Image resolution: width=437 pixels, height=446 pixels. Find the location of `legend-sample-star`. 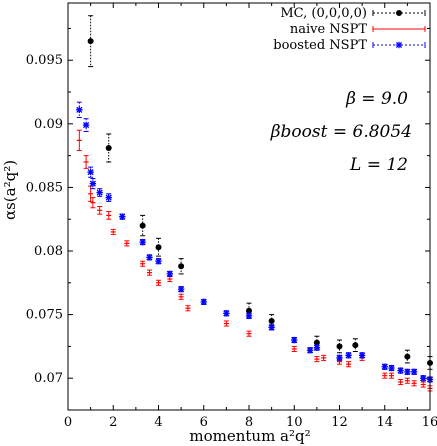

legend-sample-star is located at coordinates (399, 45).